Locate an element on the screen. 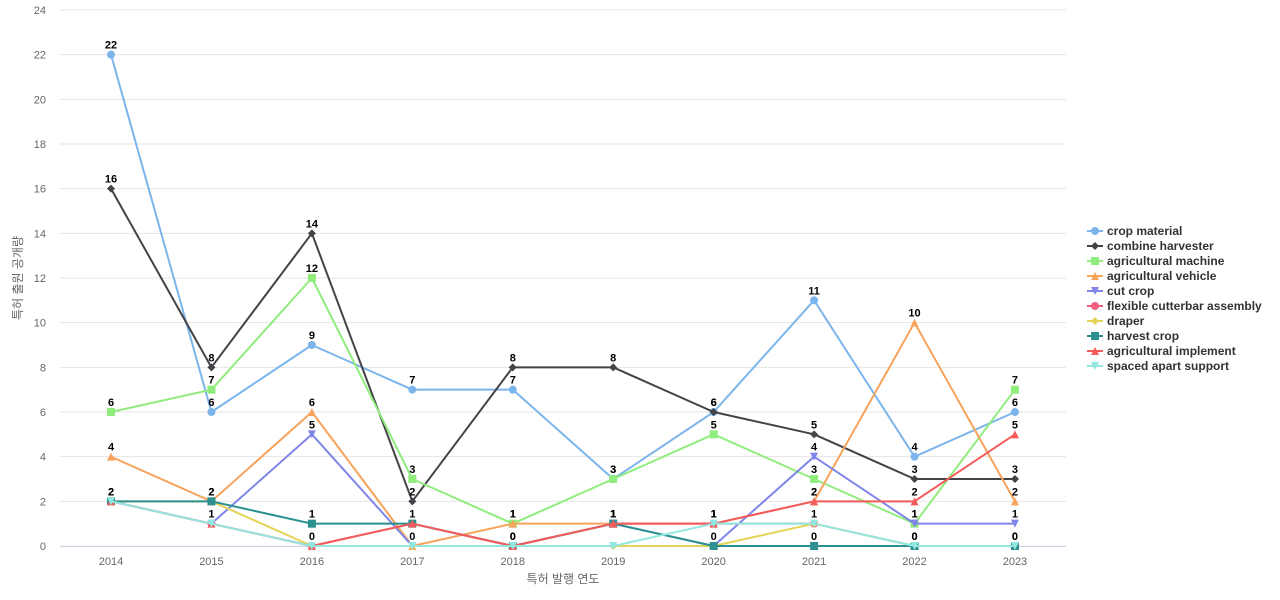 The image size is (1280, 600). series-line is located at coordinates (562, 523).